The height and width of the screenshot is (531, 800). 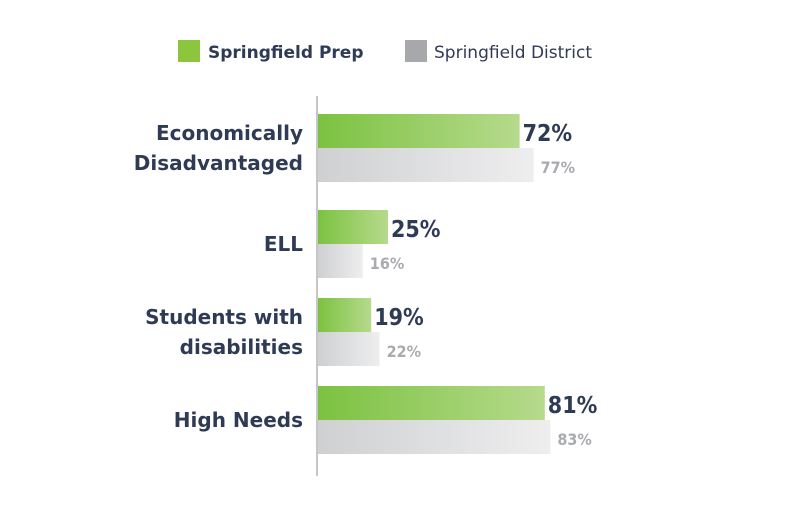 I want to click on data-label-springfield-district-ell: 16%, so click(x=387, y=263).